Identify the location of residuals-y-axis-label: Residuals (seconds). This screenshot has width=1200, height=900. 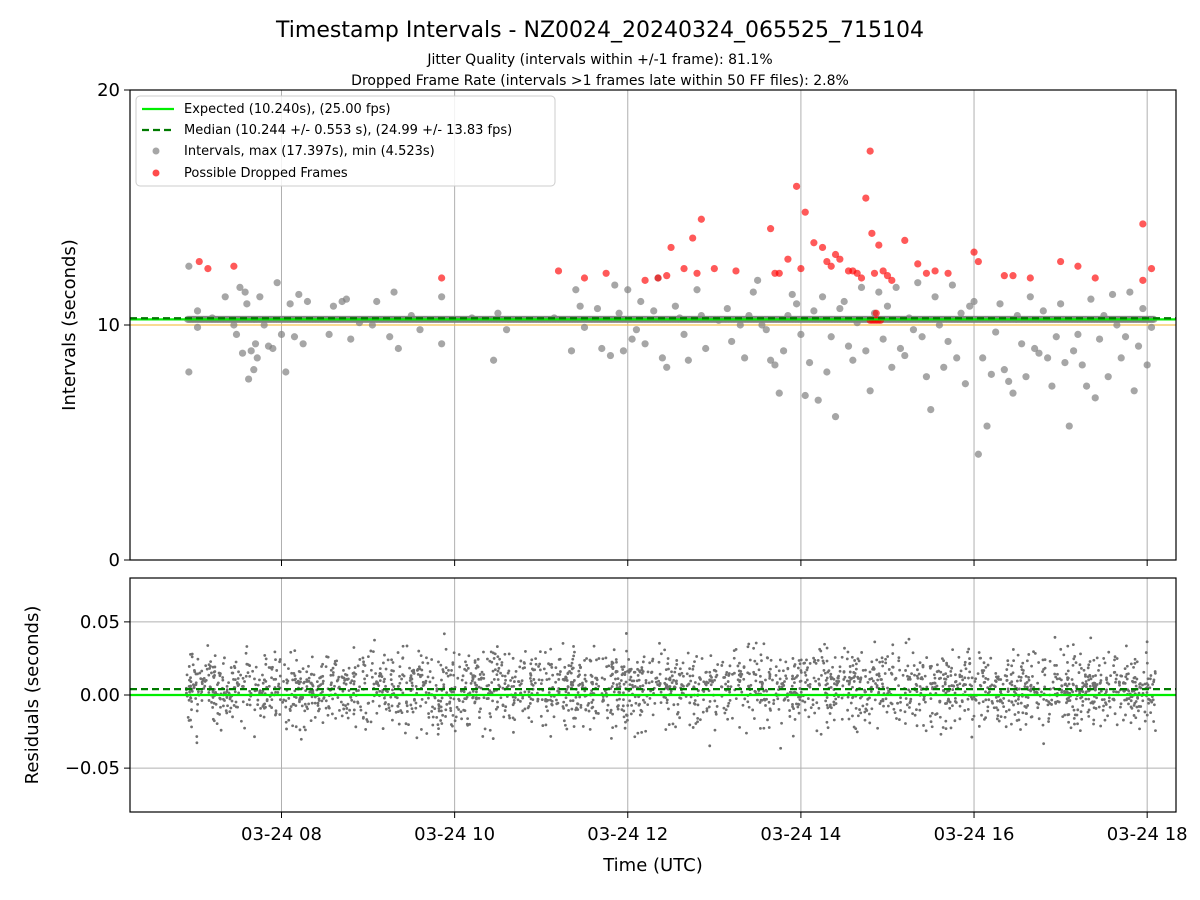
(32, 695).